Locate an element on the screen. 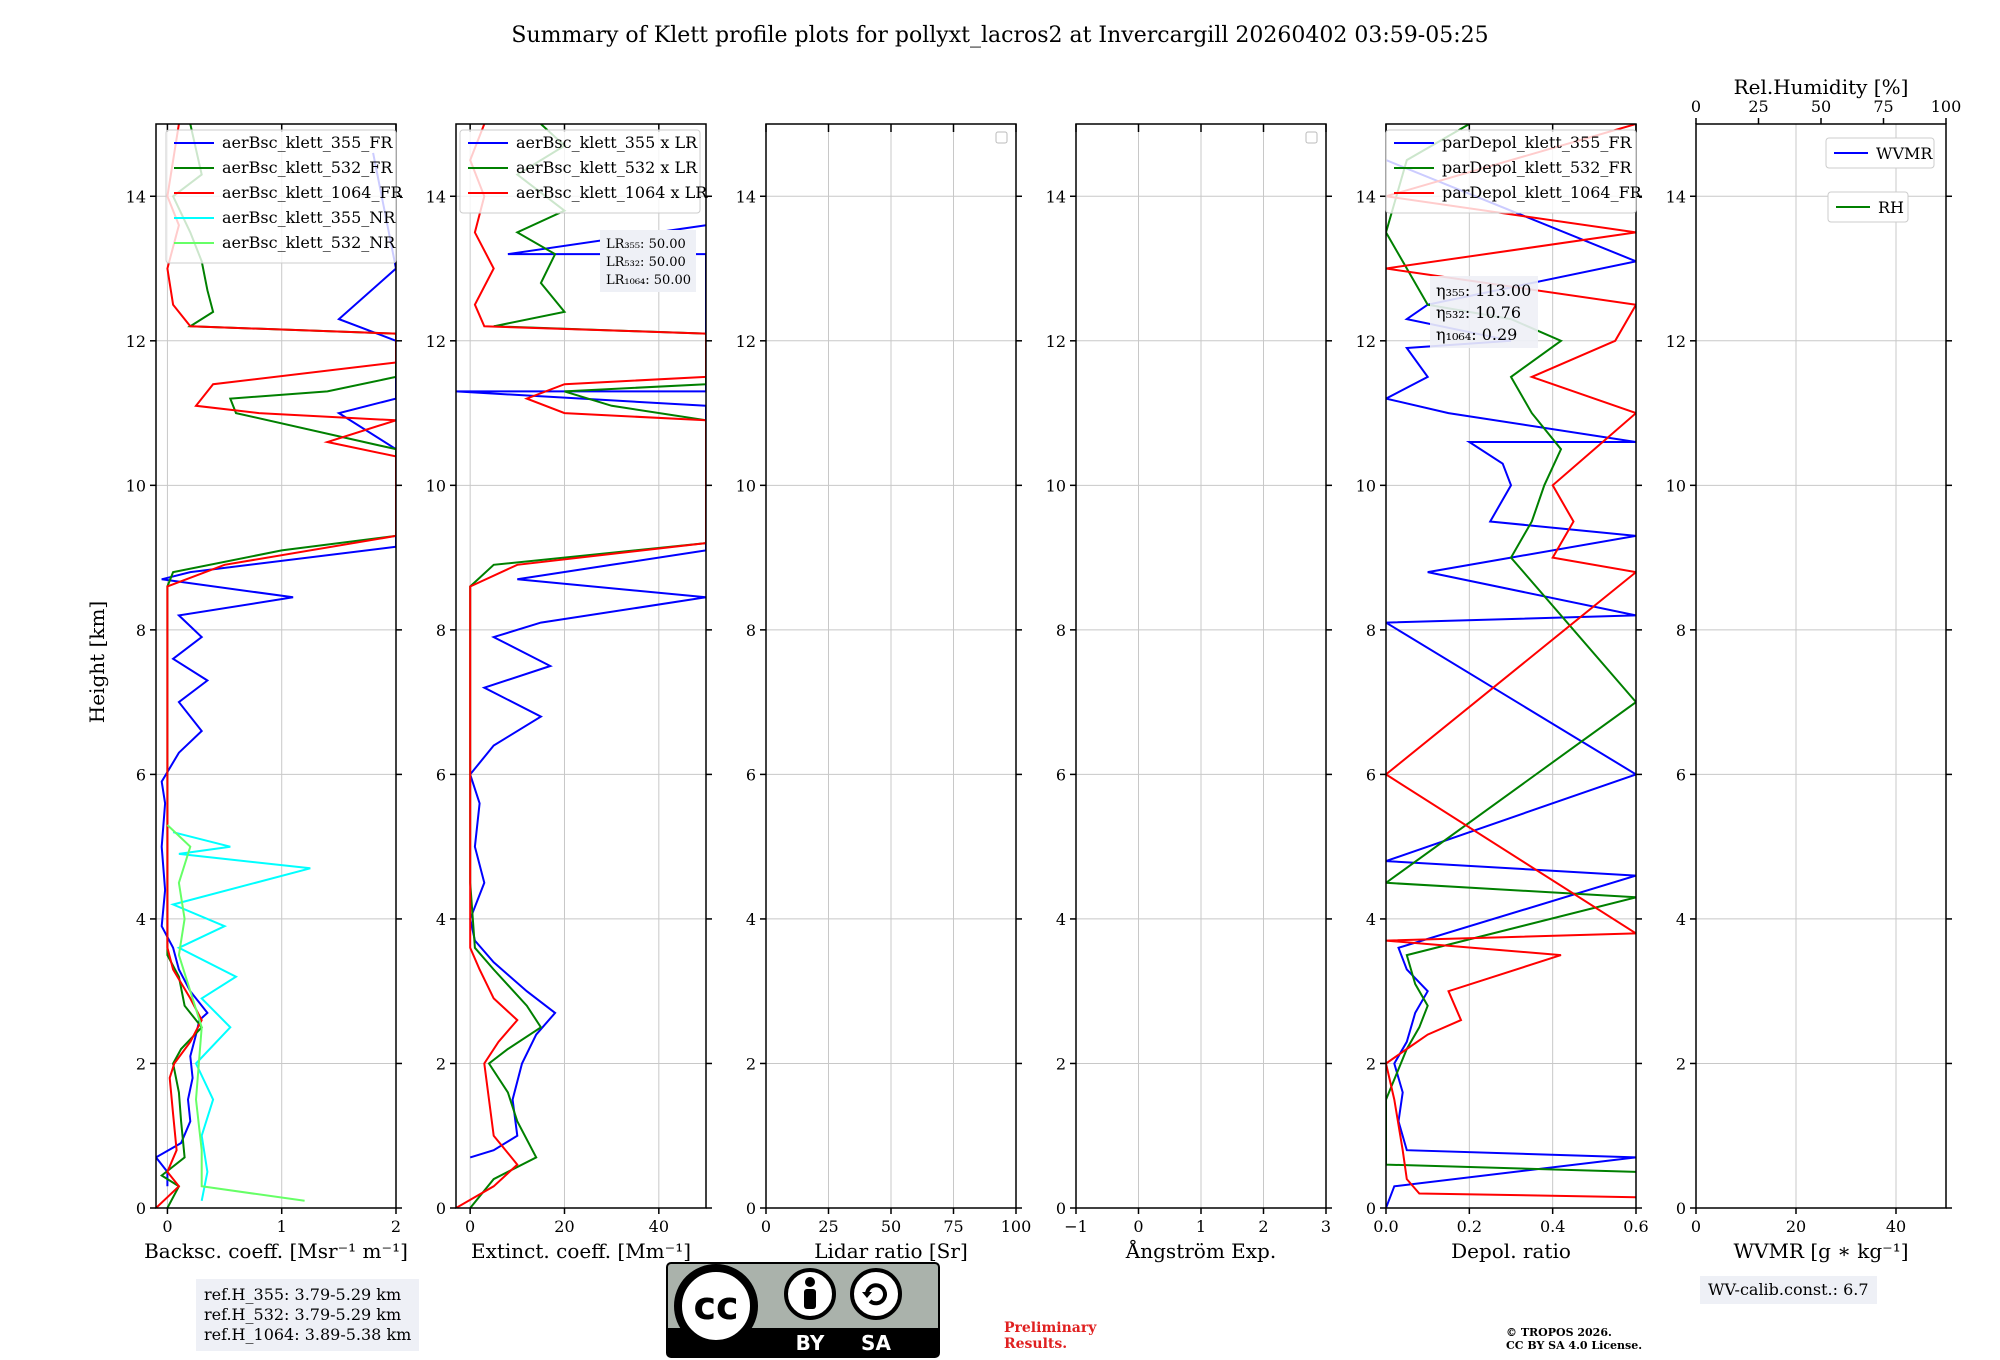  svg-text: cc is located at coordinates (715, 1306).